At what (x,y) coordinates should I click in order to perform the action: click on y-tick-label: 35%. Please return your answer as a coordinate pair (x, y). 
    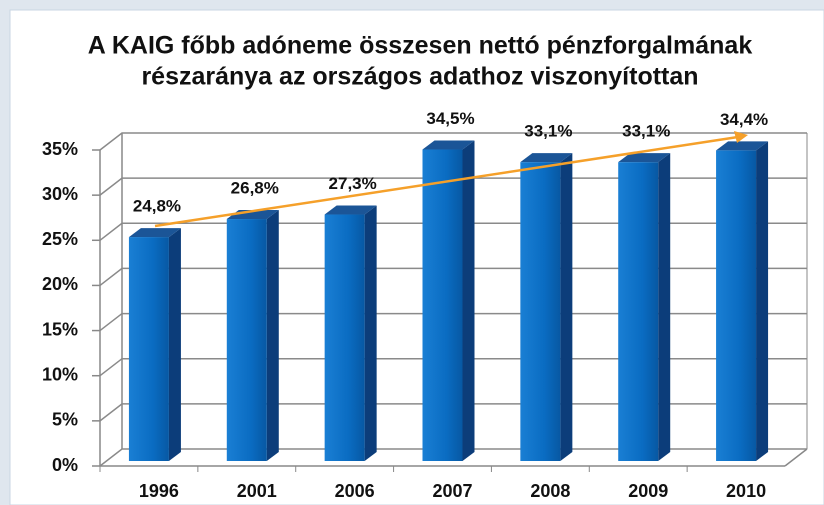
    Looking at the image, I should click on (60, 149).